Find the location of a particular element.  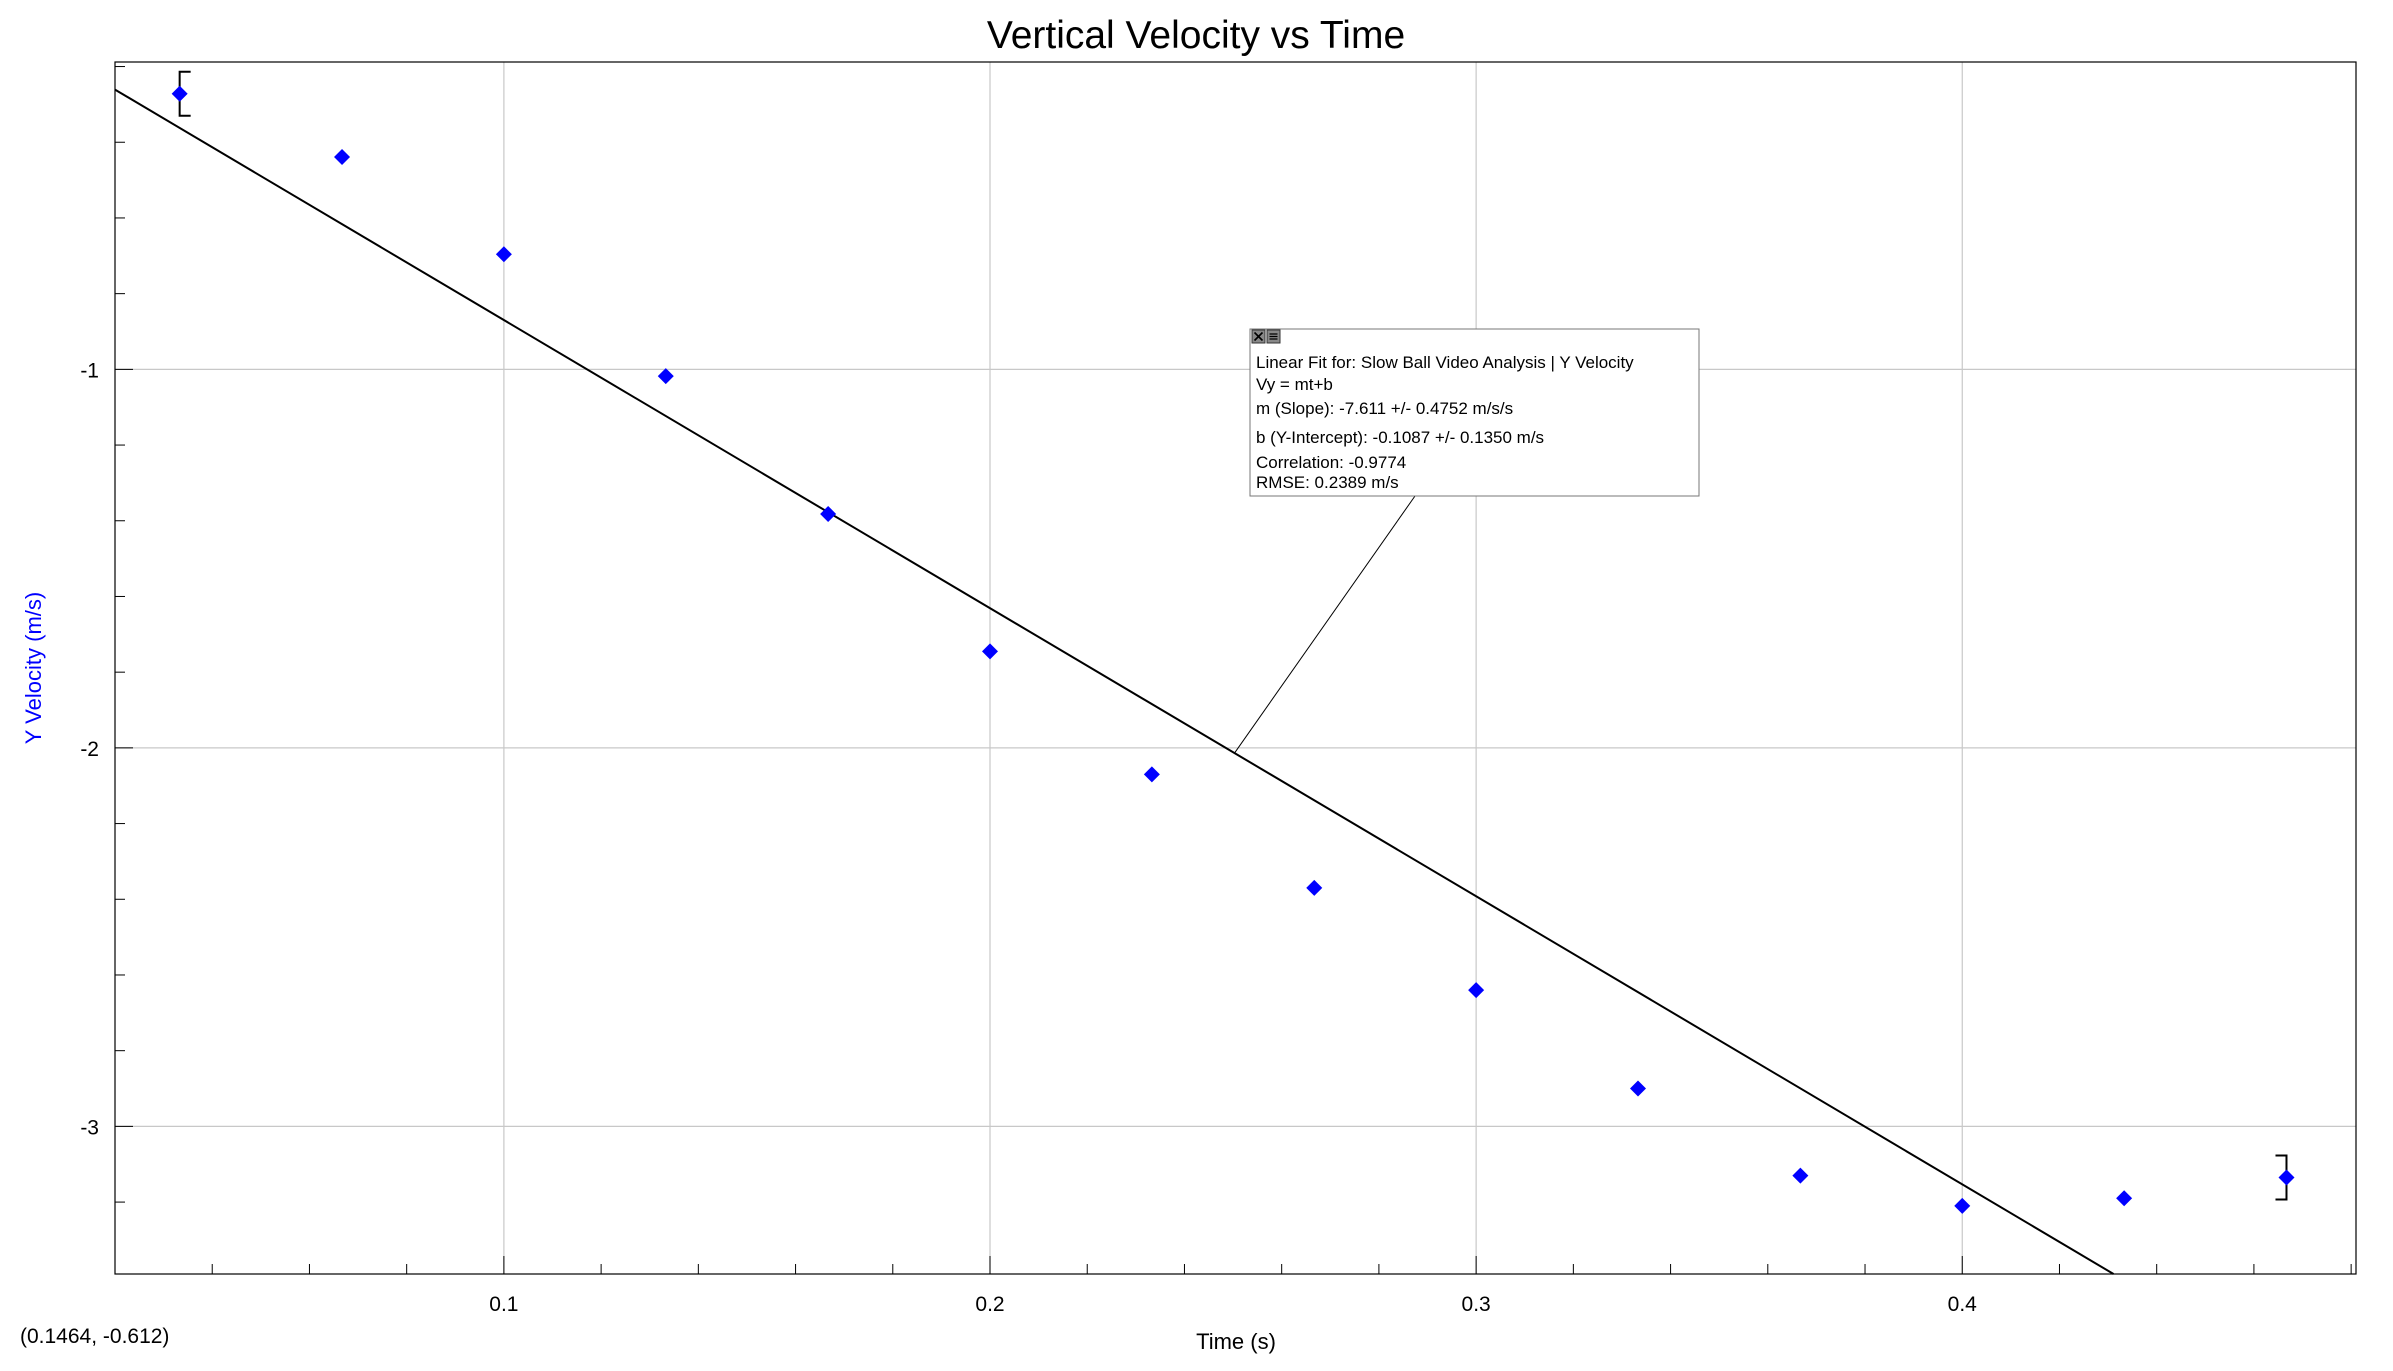

x-tick-label: 0.3 is located at coordinates (1476, 1304).